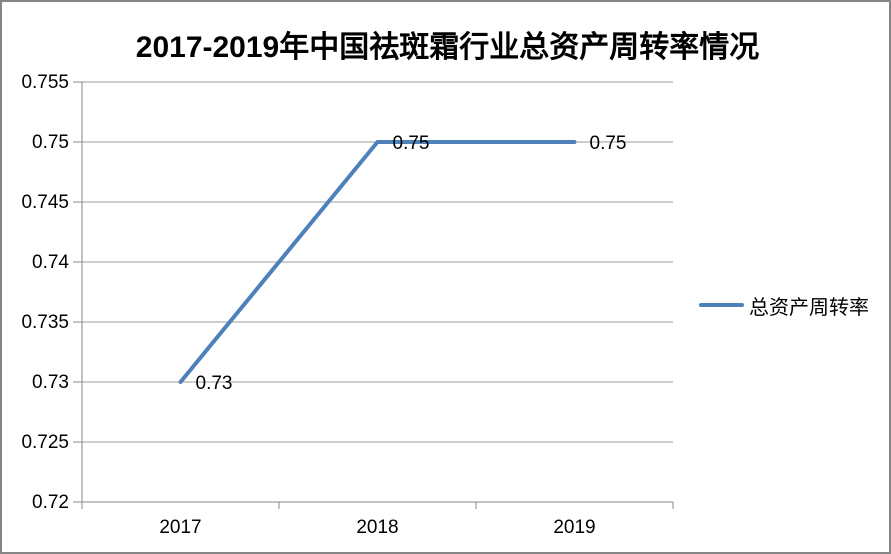  Describe the element at coordinates (50, 262) in the screenshot. I see `y-tick-label: 0.74` at that location.